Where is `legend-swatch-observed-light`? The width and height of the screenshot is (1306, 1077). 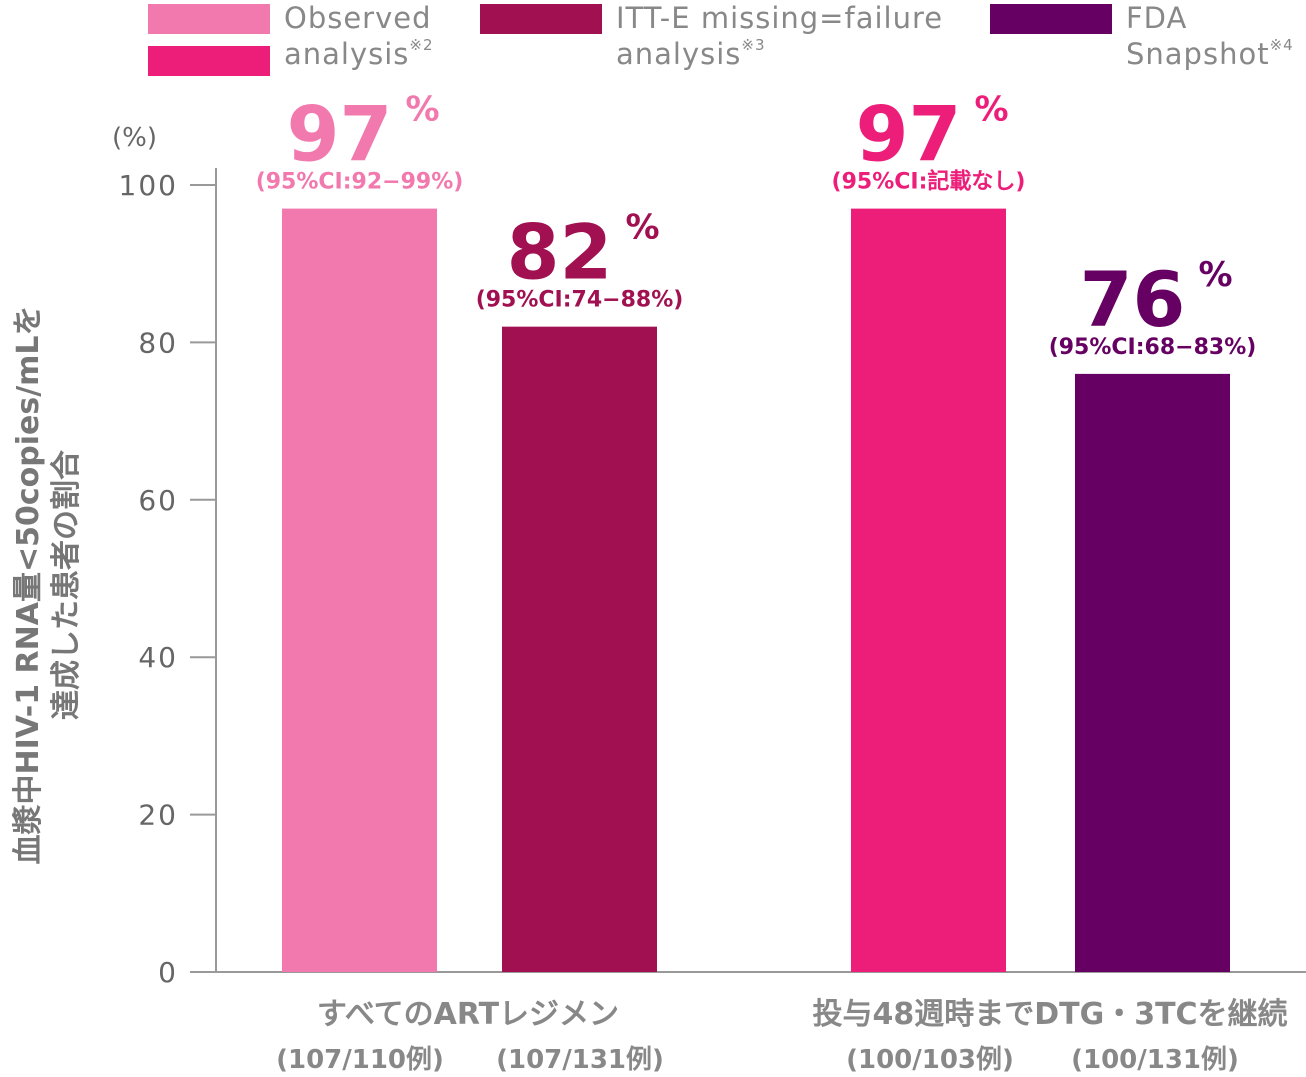
legend-swatch-observed-light is located at coordinates (209, 19).